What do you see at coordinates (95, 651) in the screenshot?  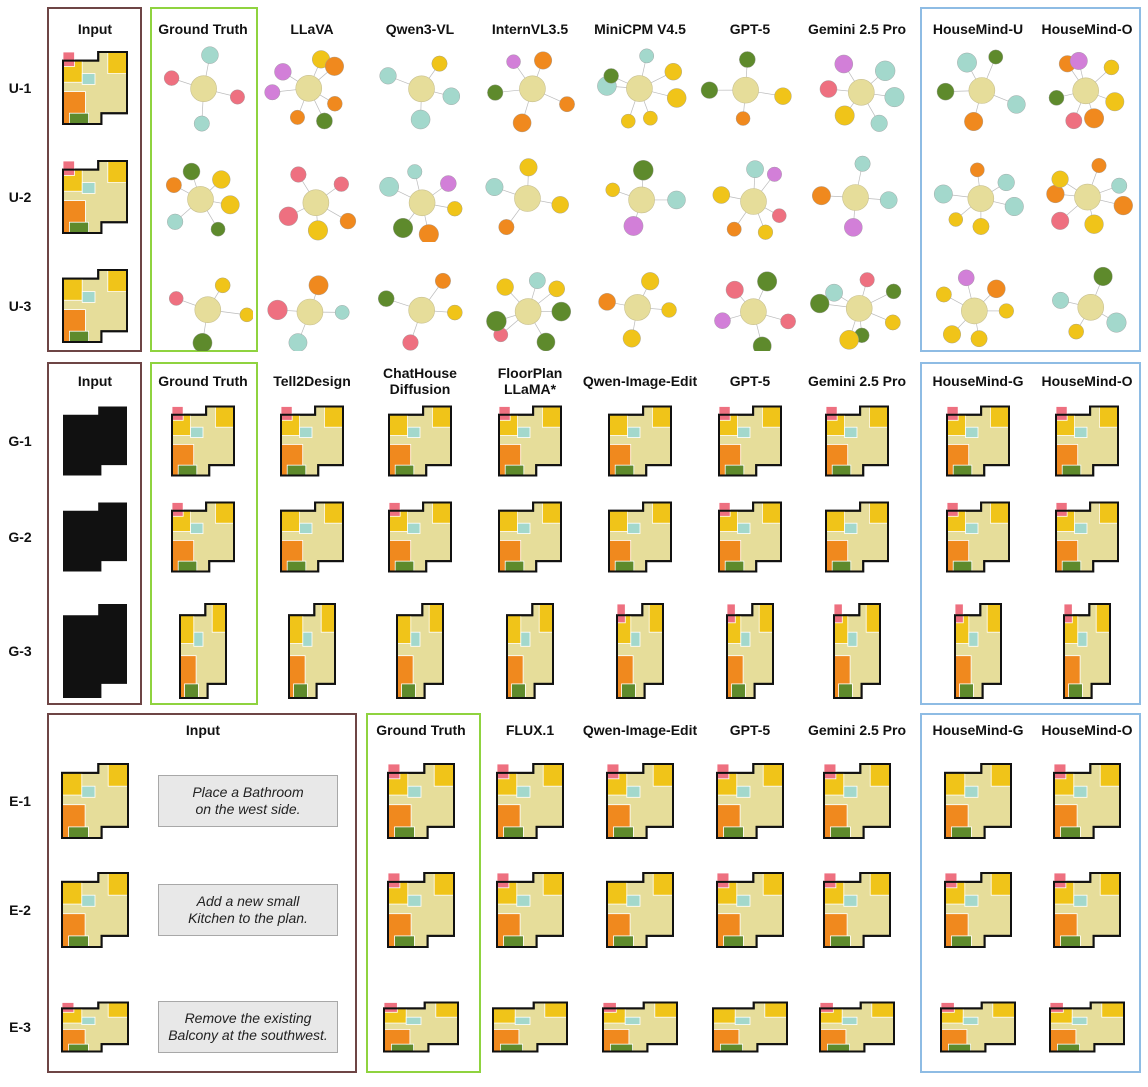 I see `boundary-mask` at bounding box center [95, 651].